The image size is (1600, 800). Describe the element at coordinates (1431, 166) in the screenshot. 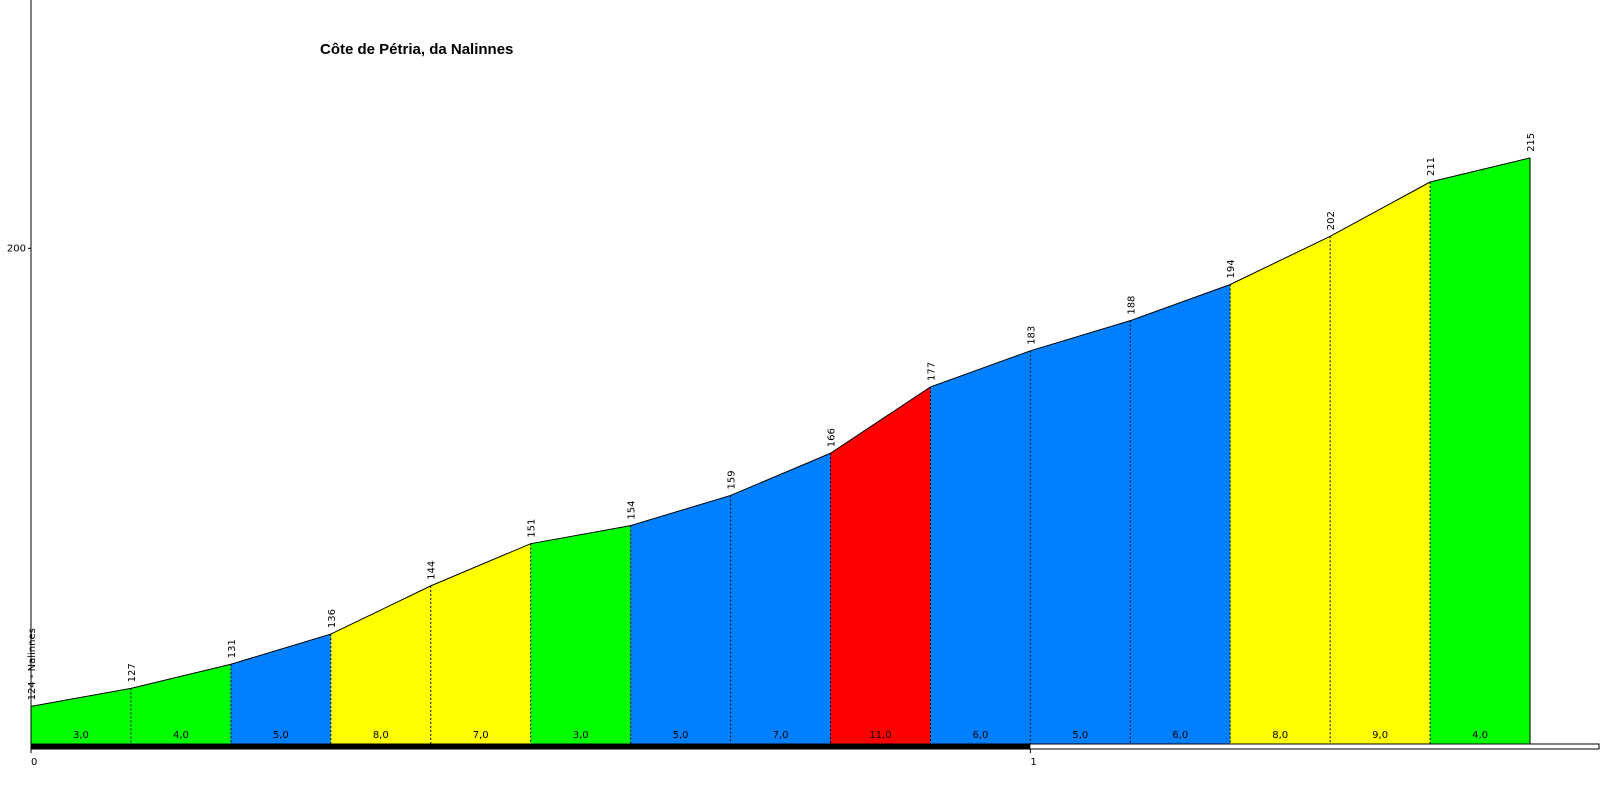

I see `elevation-label: 211` at that location.